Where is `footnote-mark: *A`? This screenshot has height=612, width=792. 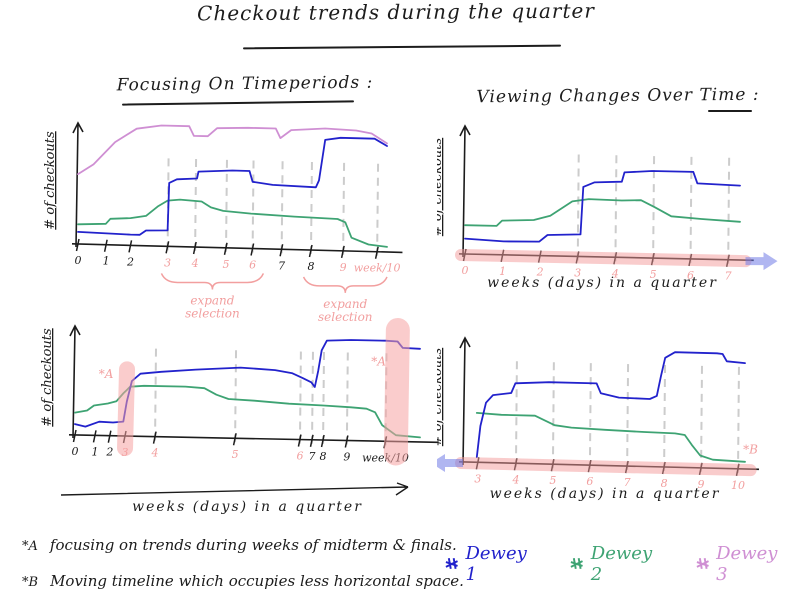 footnote-mark: *A is located at coordinates (378, 361).